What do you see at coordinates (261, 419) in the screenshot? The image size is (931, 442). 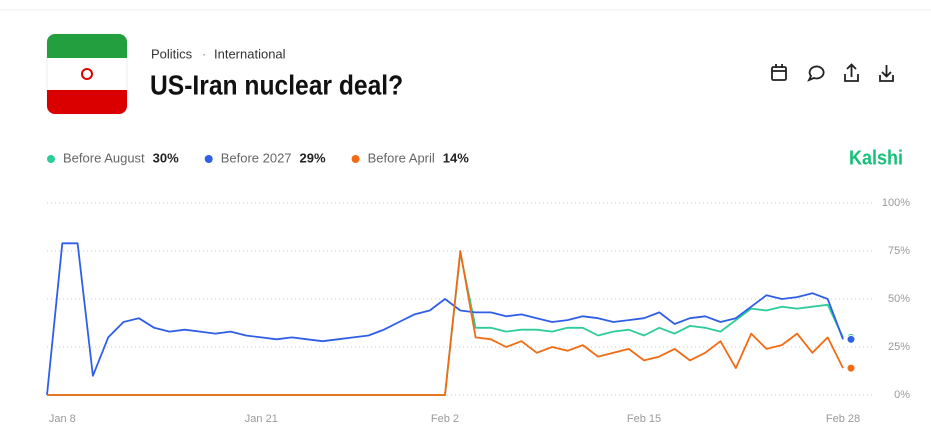 I see `x-tick-label: Jan 21` at bounding box center [261, 419].